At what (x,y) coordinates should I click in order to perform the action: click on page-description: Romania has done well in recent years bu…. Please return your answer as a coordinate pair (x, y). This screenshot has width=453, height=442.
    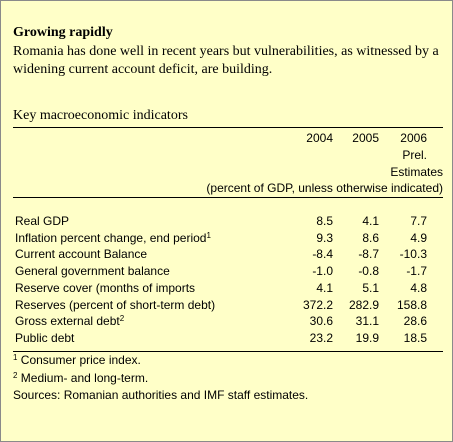
    Looking at the image, I should click on (226, 60).